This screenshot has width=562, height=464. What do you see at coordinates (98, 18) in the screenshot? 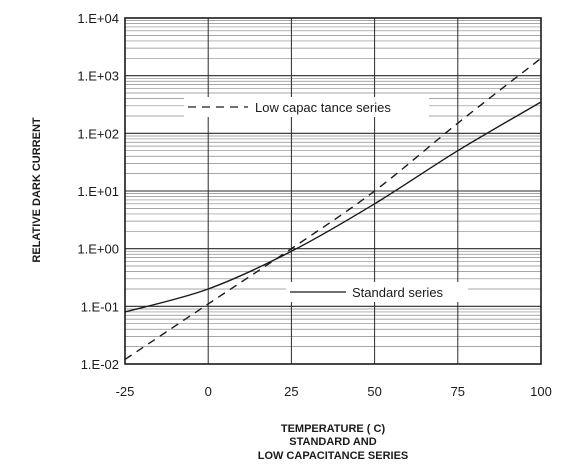
I see `y-tick-label: 1.E+04` at bounding box center [98, 18].